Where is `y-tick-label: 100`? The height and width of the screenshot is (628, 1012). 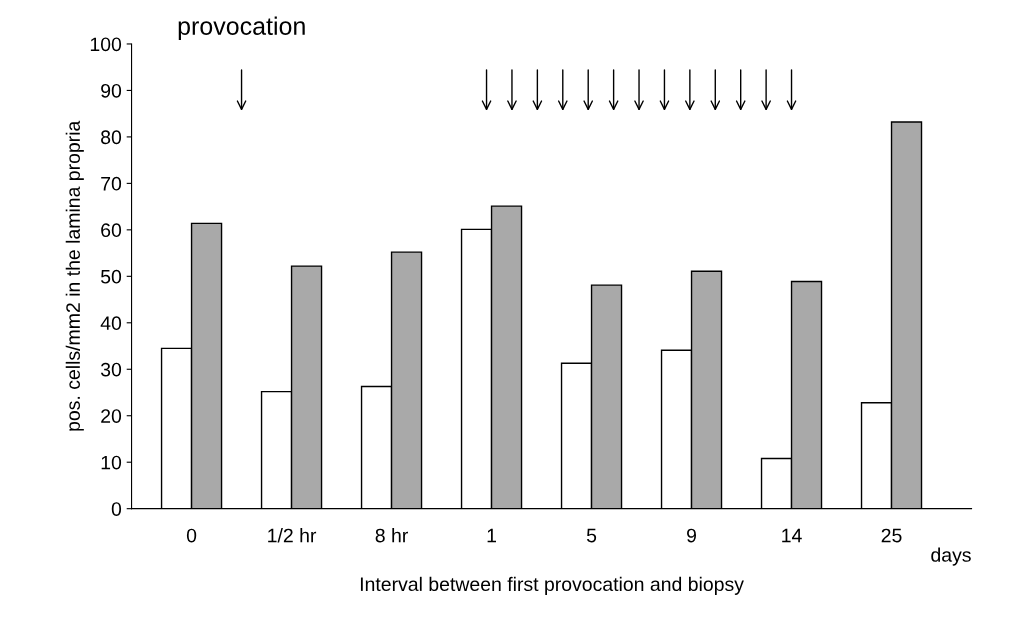 y-tick-label: 100 is located at coordinates (106, 44).